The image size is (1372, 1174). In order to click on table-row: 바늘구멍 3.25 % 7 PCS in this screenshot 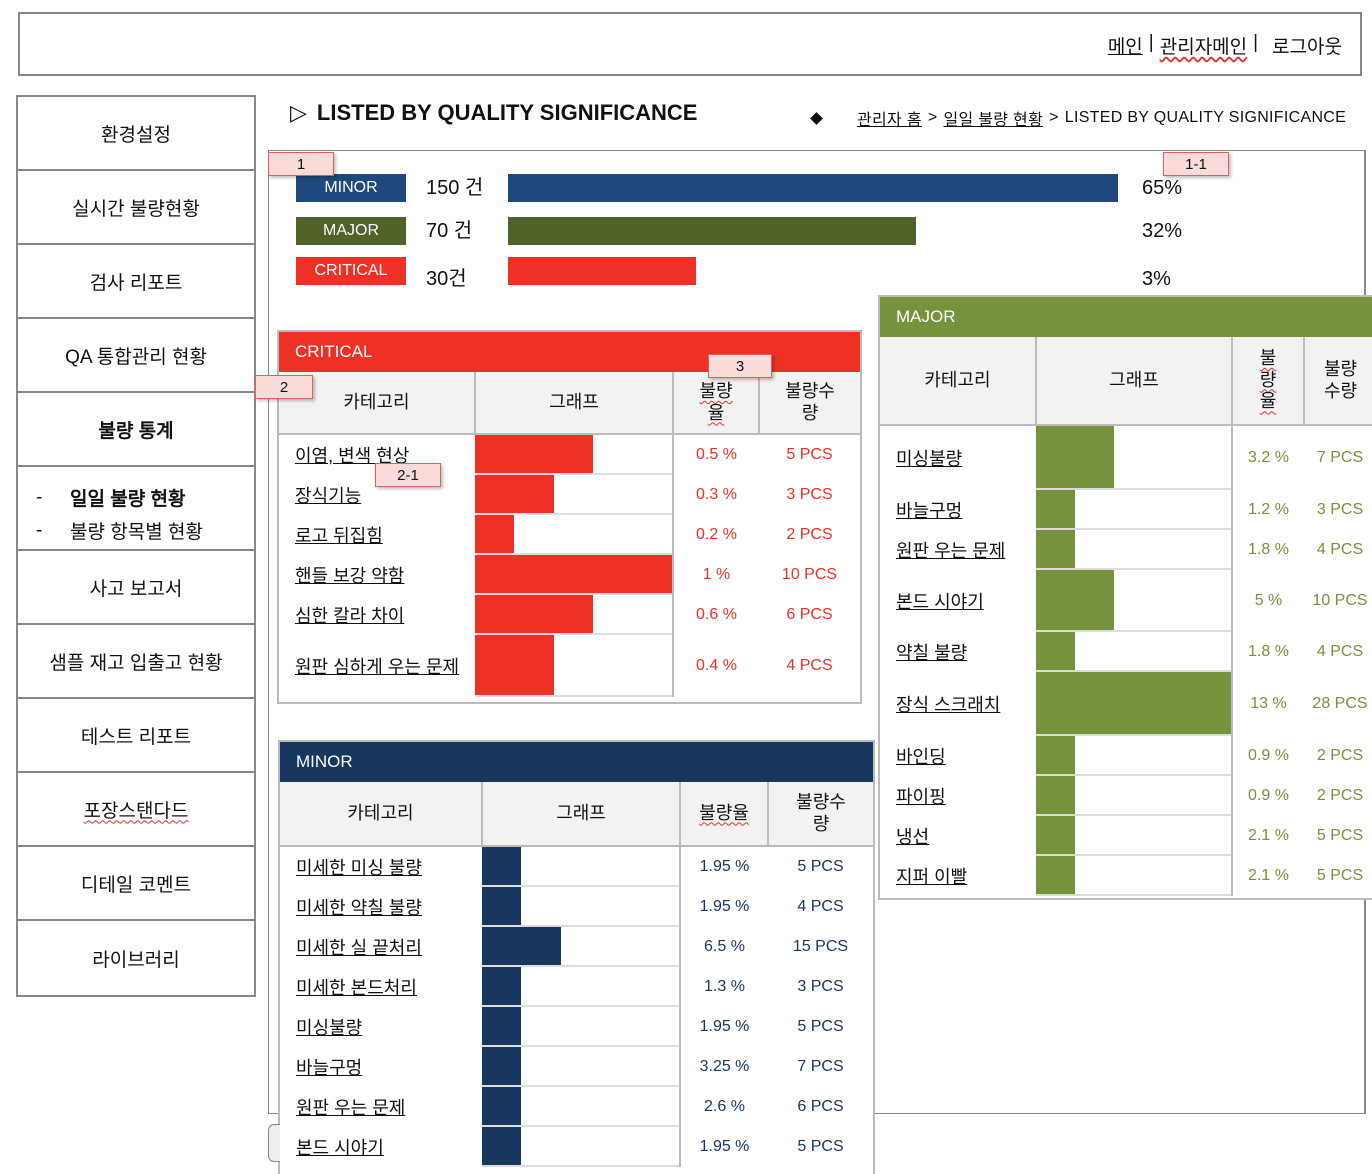, I will do `click(576, 1067)`.